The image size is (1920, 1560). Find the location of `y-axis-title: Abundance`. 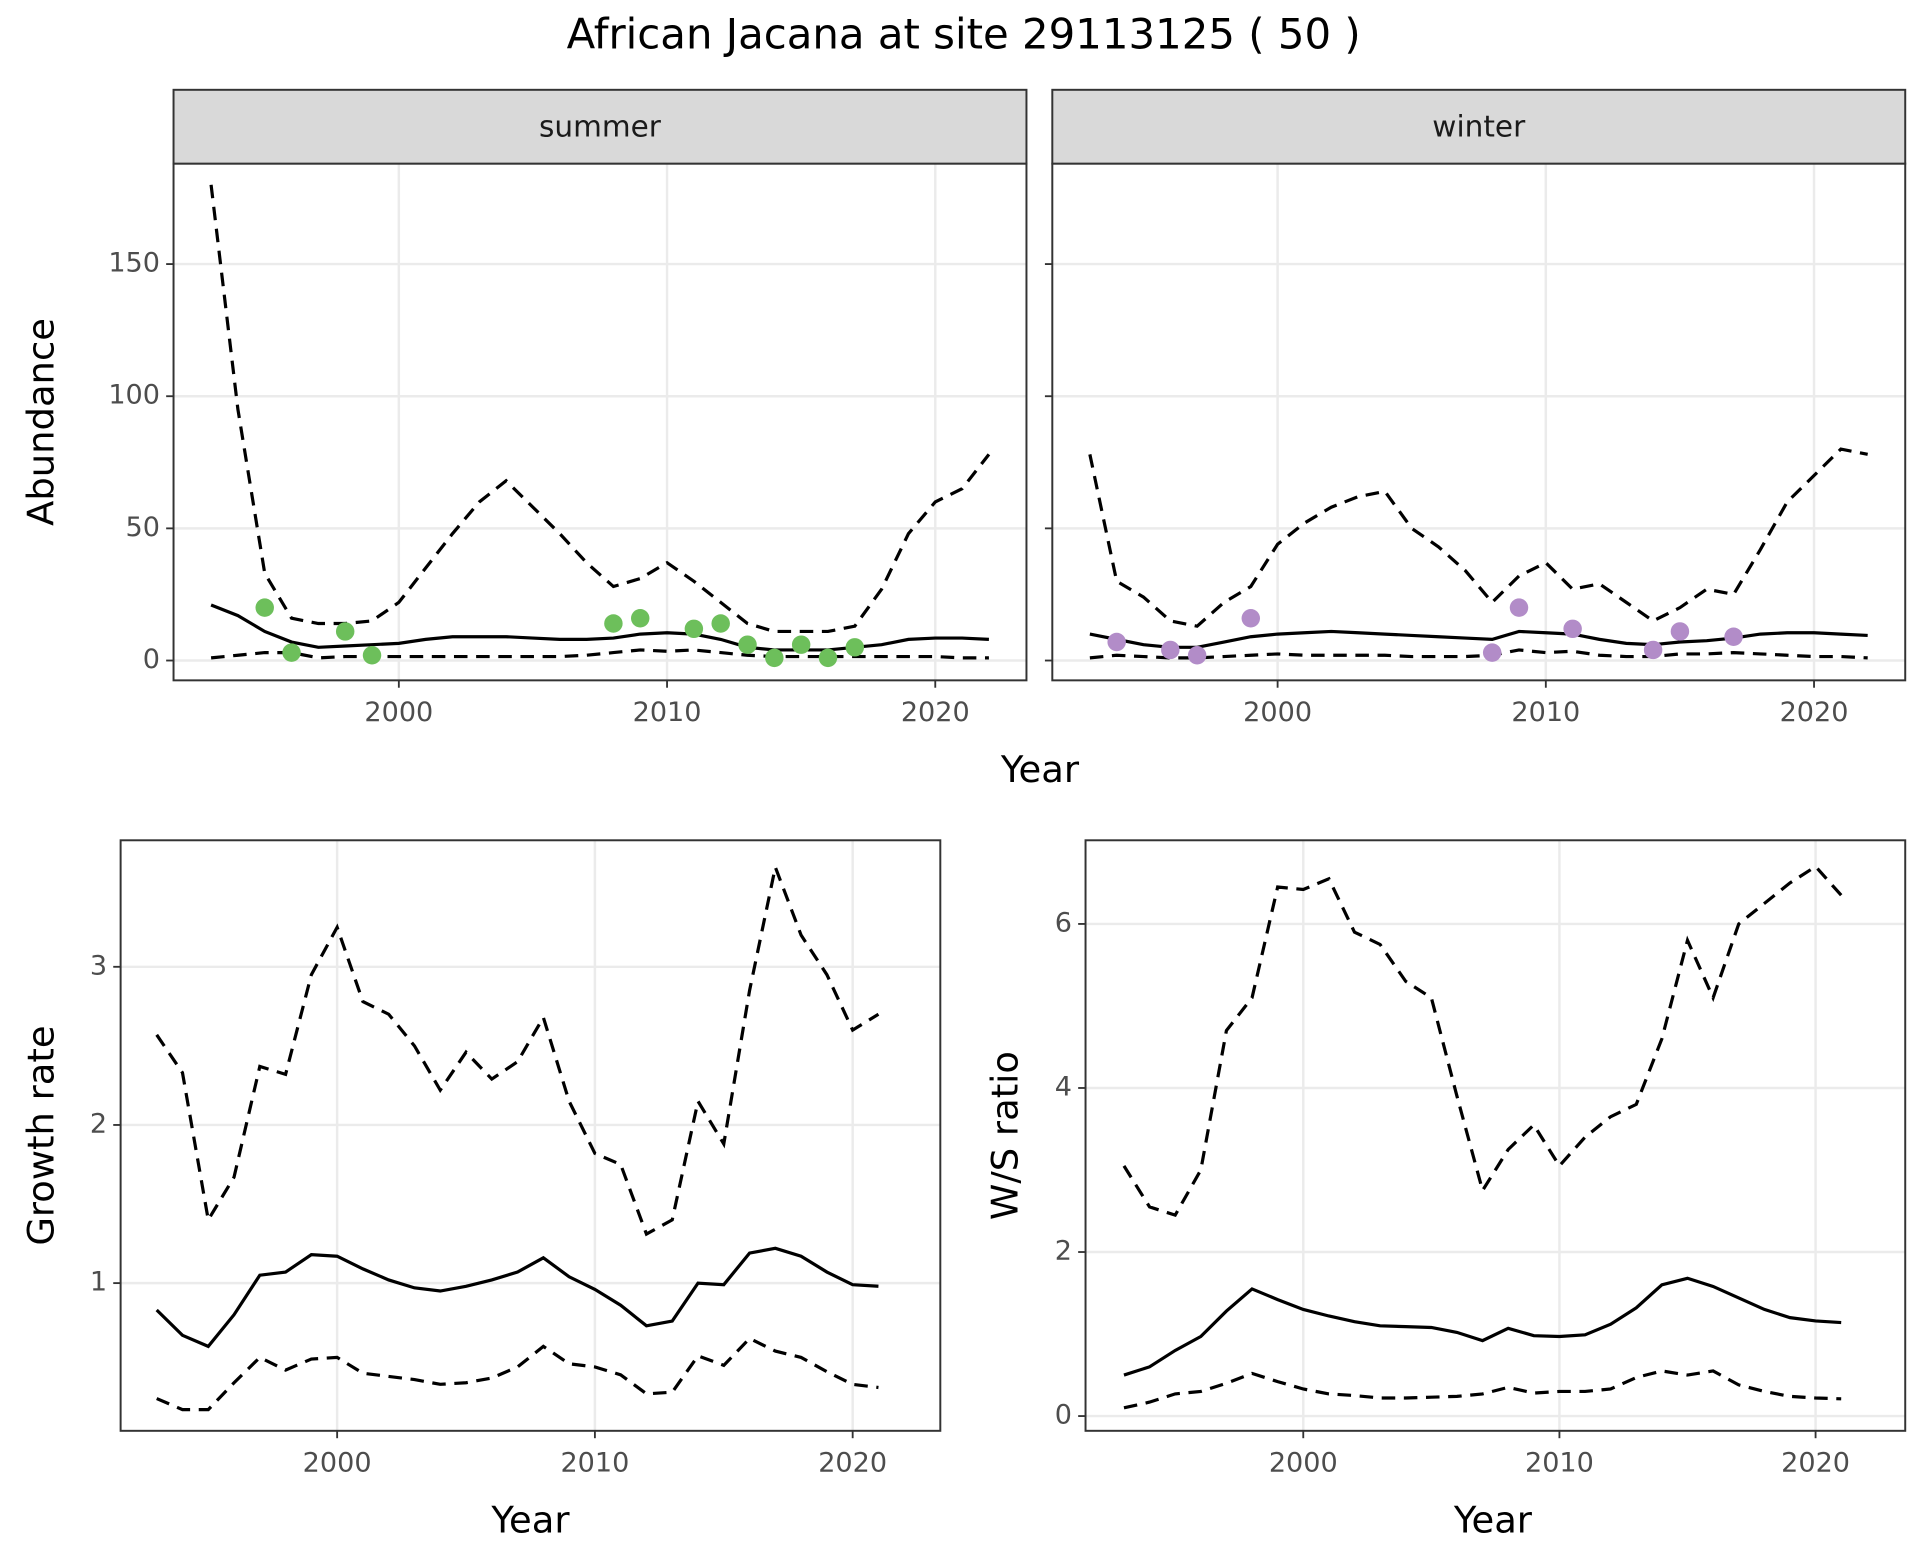

y-axis-title: Abundance is located at coordinates (41, 422).